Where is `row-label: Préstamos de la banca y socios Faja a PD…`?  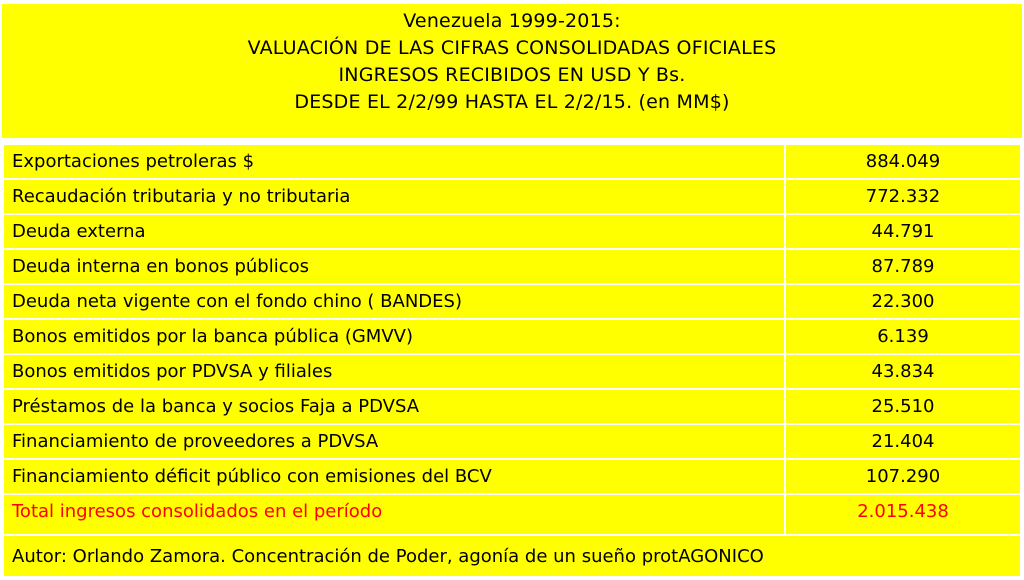
row-label: Préstamos de la banca y socios Faja a PD… is located at coordinates (394, 406).